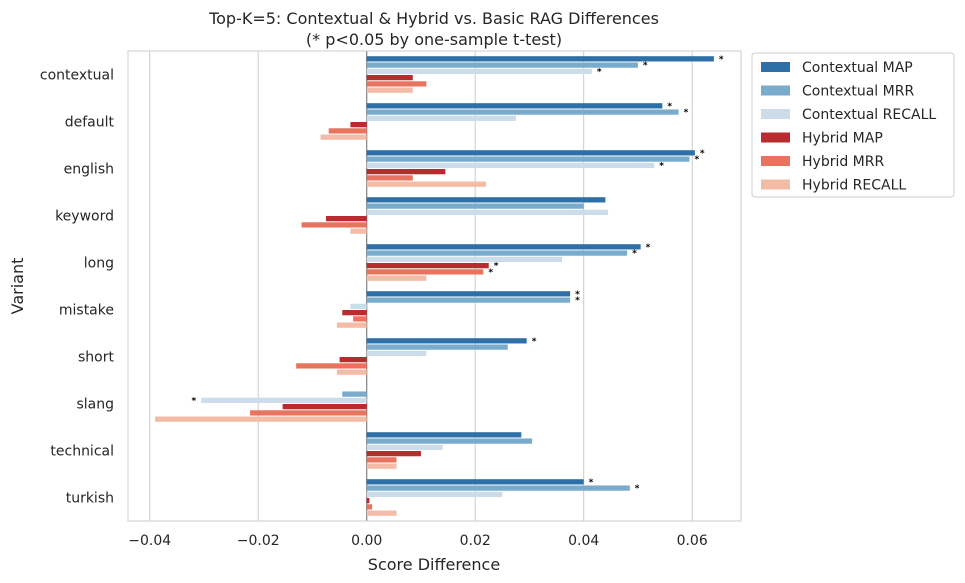 The height and width of the screenshot is (583, 965). I want to click on legend-label: Contextual RECALL, so click(869, 115).